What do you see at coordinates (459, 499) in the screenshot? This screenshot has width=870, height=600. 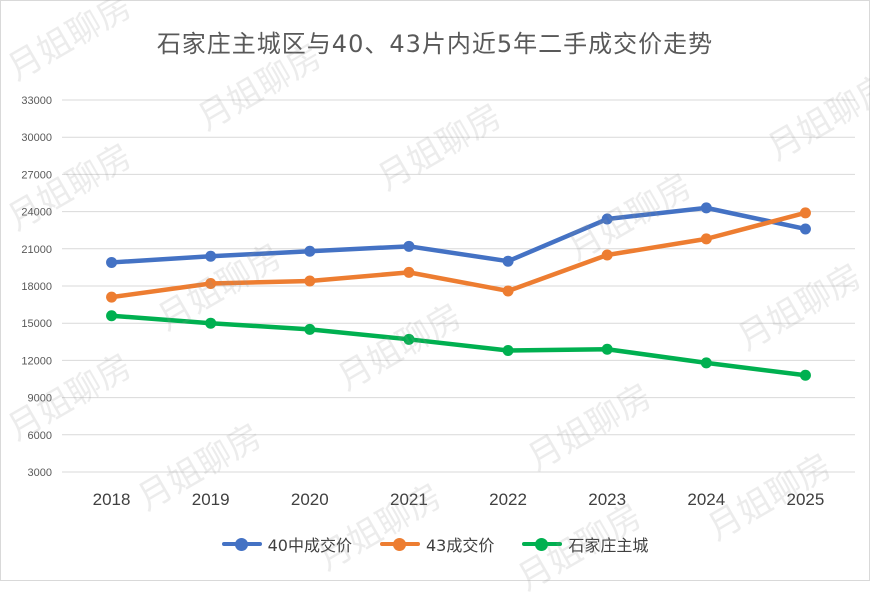 I see `x-axis-ticks: 2018 2019 2020 2021 2022 2023 2024 2025` at bounding box center [459, 499].